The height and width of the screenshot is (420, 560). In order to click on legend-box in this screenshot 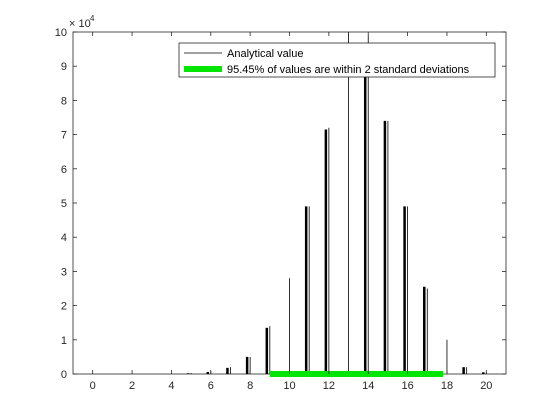, I will do `click(337, 60)`.